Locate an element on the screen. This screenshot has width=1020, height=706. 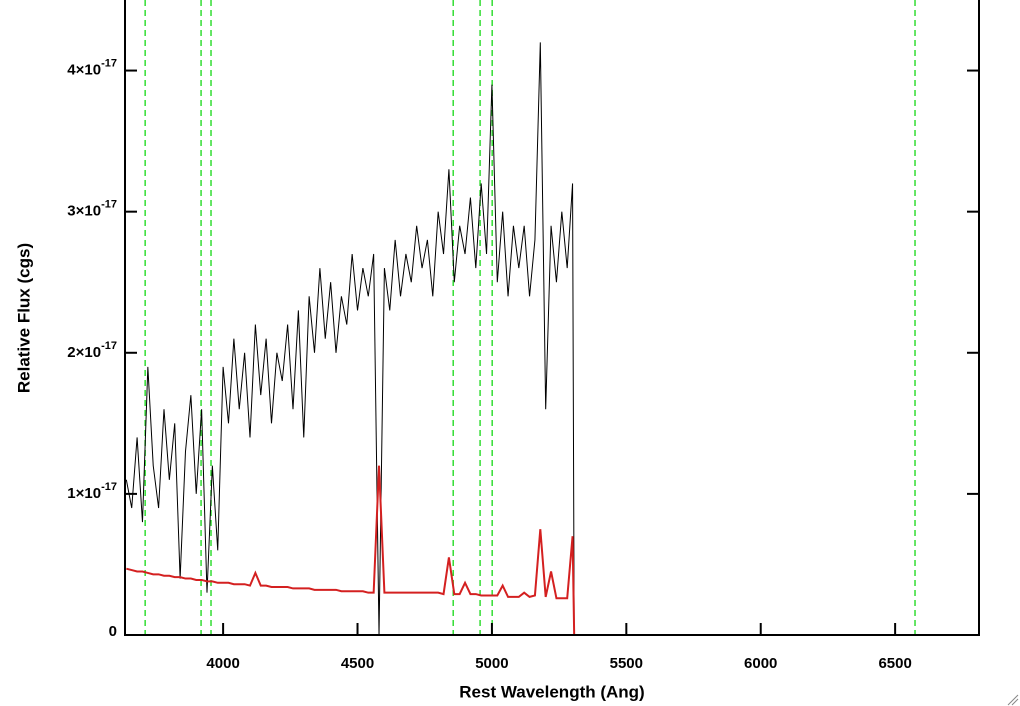
y-tick-label: 3×10⁻¹⁷ is located at coordinates (92, 209).